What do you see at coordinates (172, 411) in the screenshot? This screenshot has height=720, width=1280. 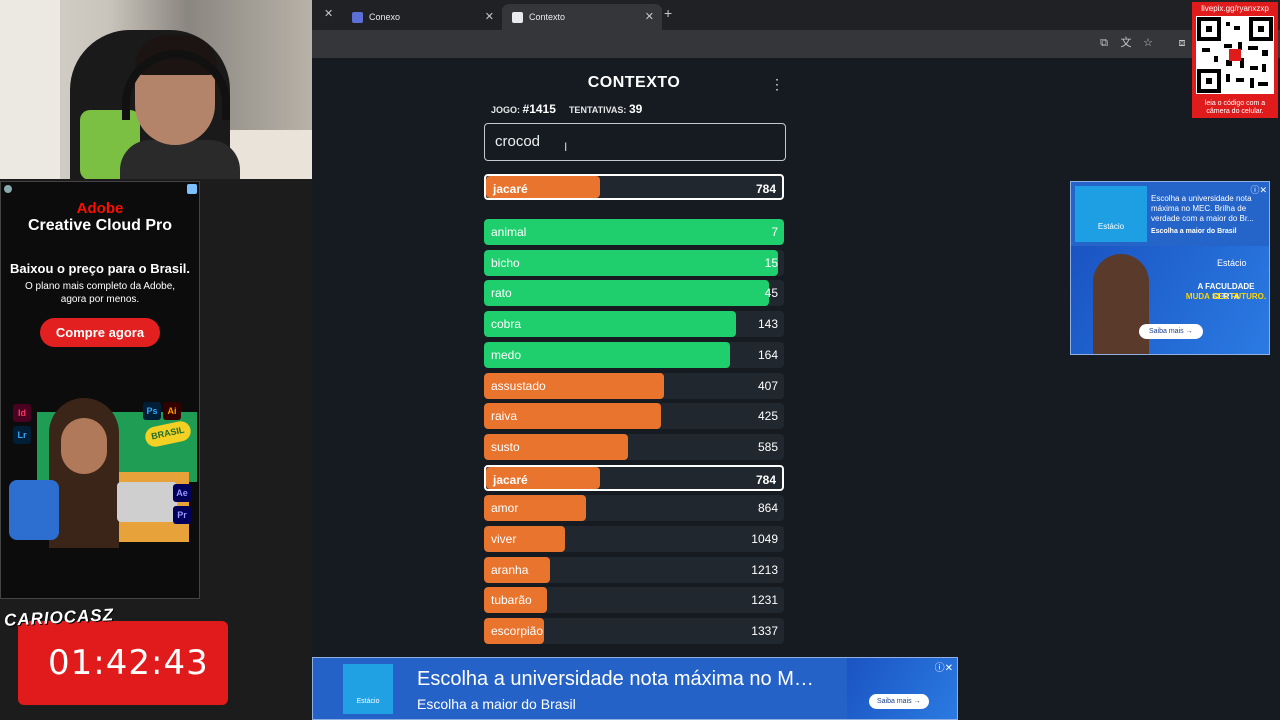 I see `app-icon-ai: Ai` at bounding box center [172, 411].